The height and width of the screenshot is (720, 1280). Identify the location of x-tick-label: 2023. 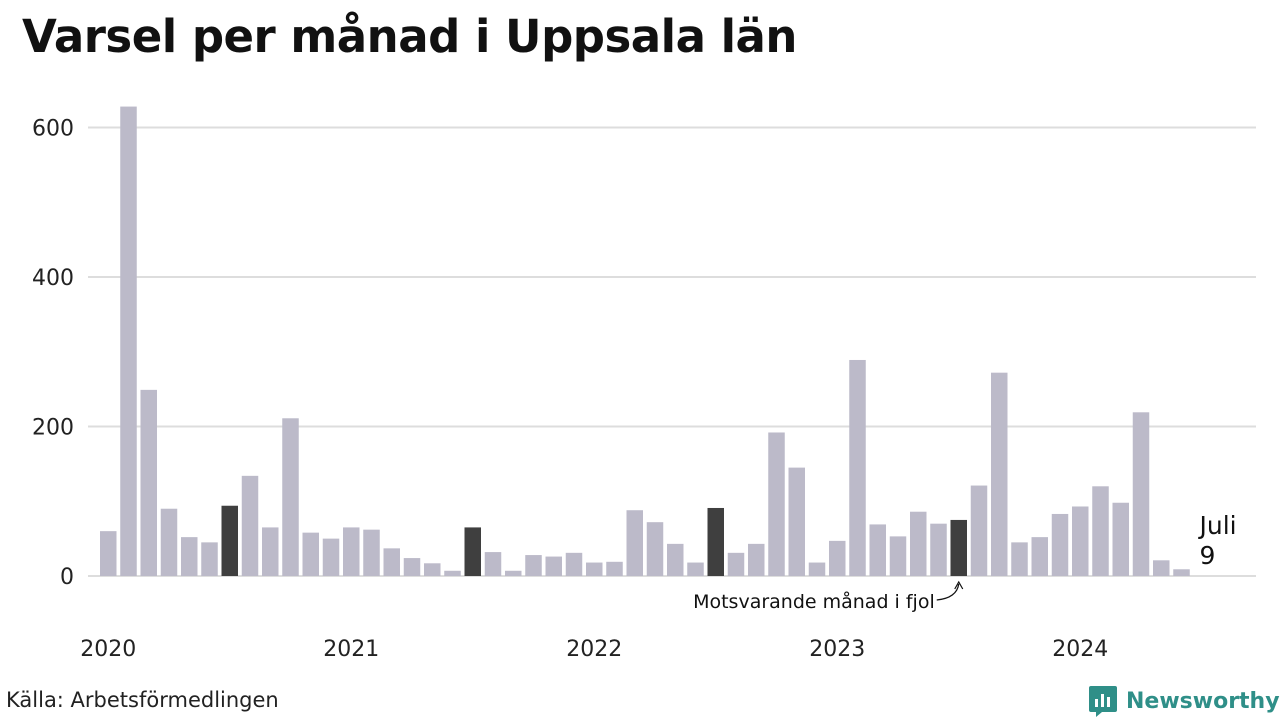
(837, 649).